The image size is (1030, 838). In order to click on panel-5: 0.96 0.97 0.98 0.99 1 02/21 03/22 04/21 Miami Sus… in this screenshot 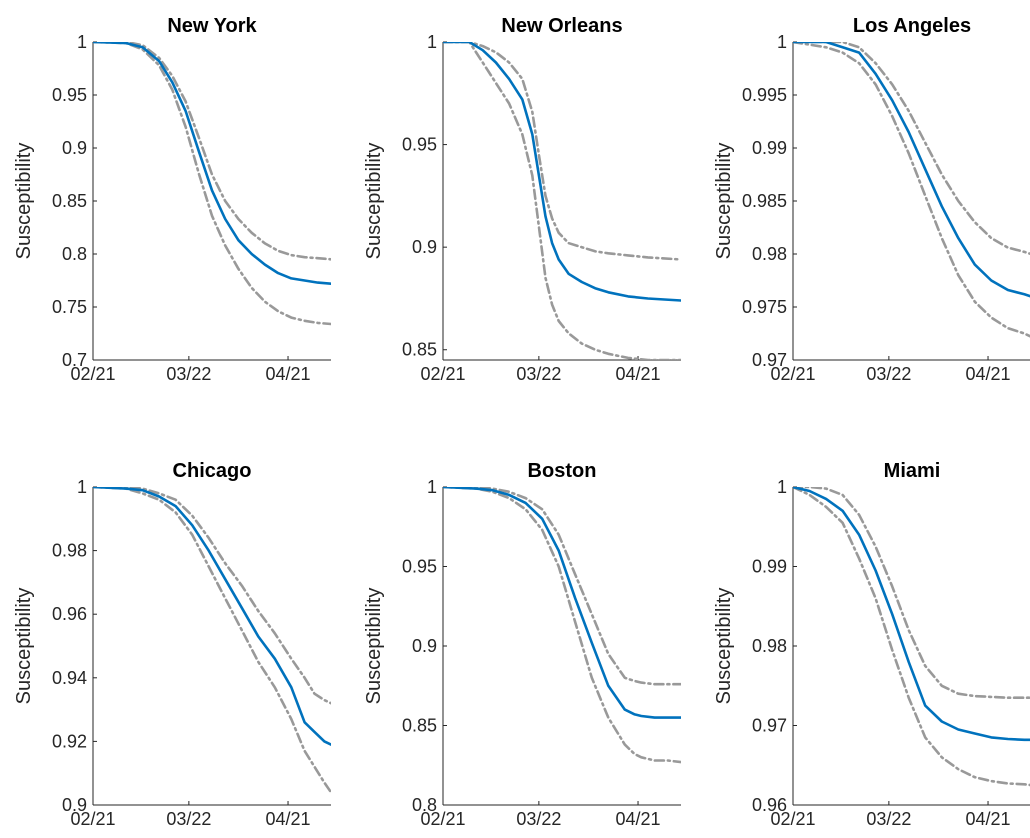, I will do `click(871, 644)`.